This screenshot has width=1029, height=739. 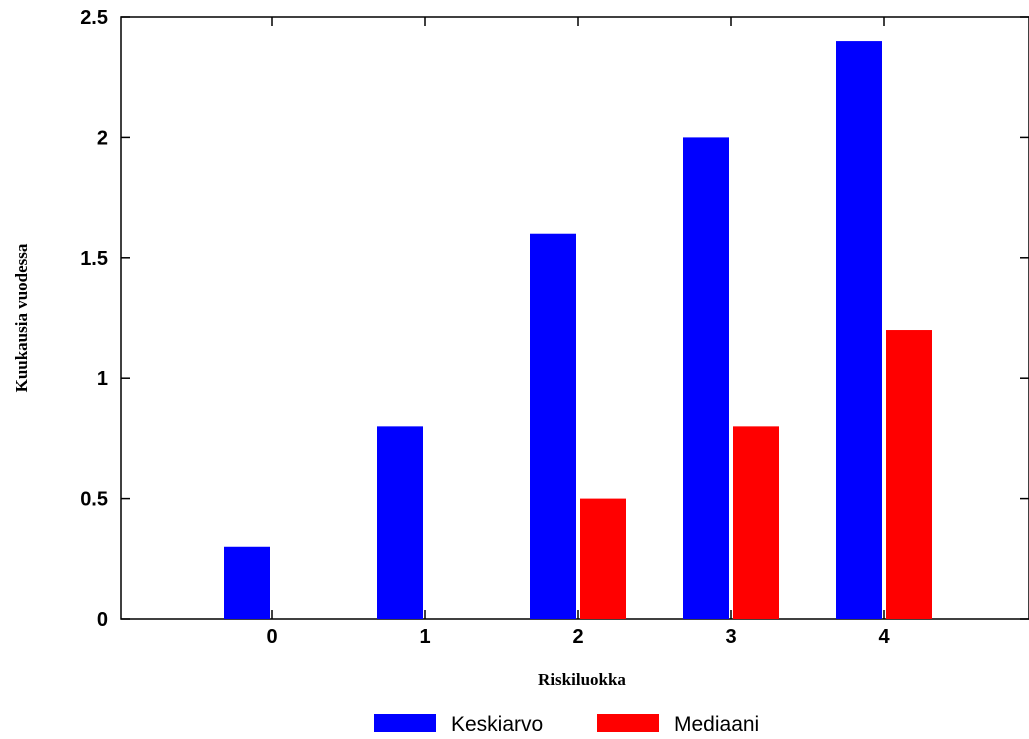 I want to click on y-tick-label: 2, so click(x=102, y=138).